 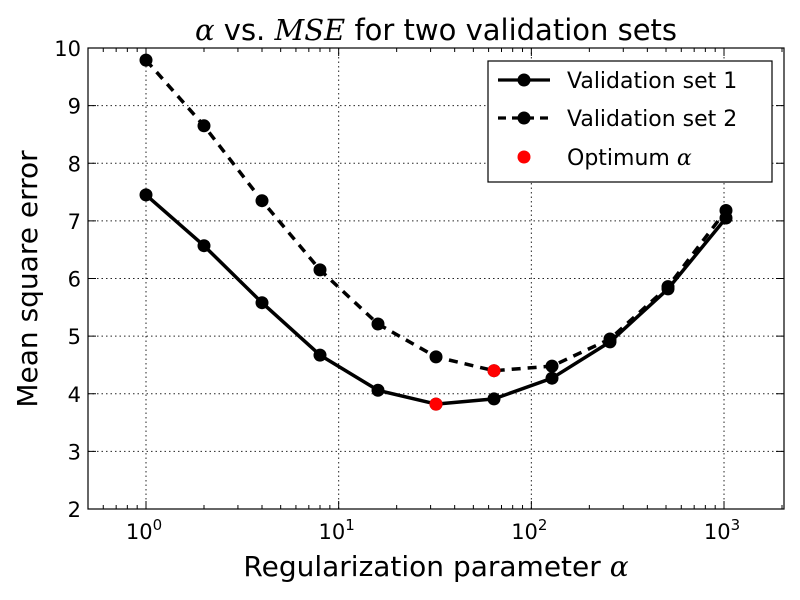 I want to click on x-tick-label: 10³, so click(x=722, y=530).